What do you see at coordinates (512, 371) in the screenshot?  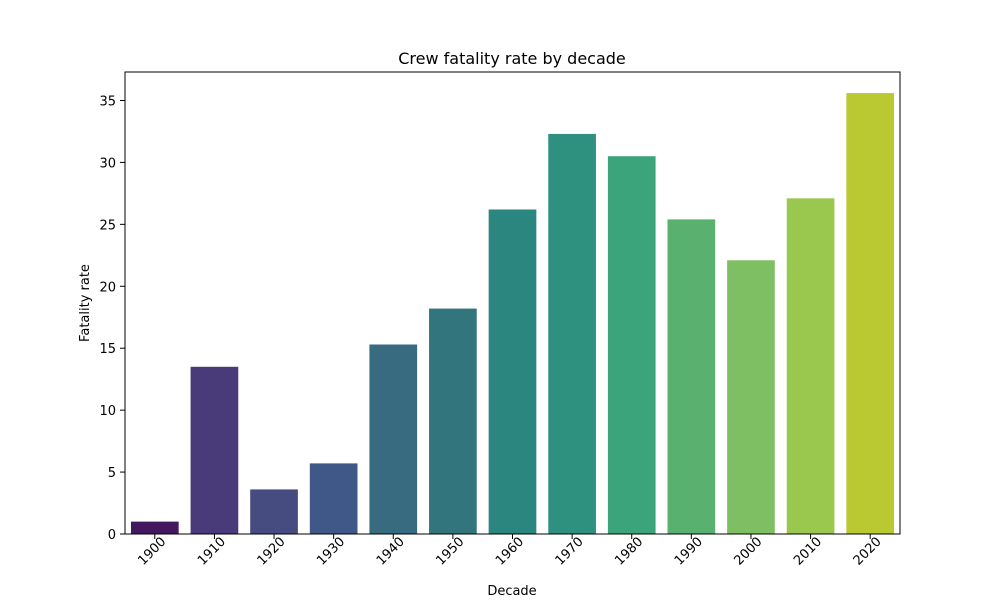 I see `bar-1960` at bounding box center [512, 371].